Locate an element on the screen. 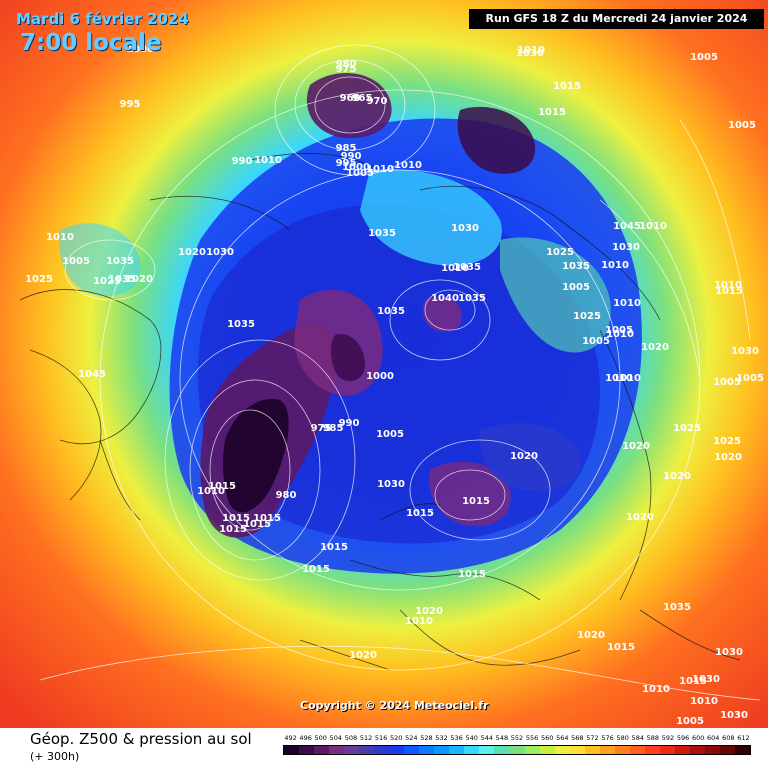  pressure-label: 970 is located at coordinates (377, 101).